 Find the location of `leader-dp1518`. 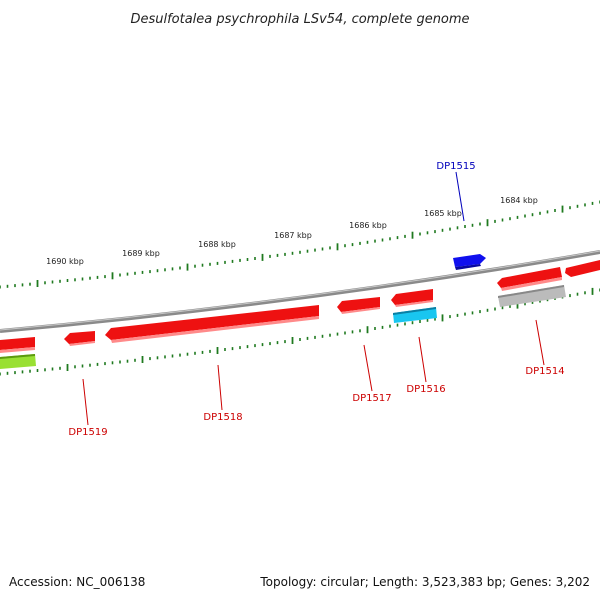

leader-dp1518 is located at coordinates (220, 387).